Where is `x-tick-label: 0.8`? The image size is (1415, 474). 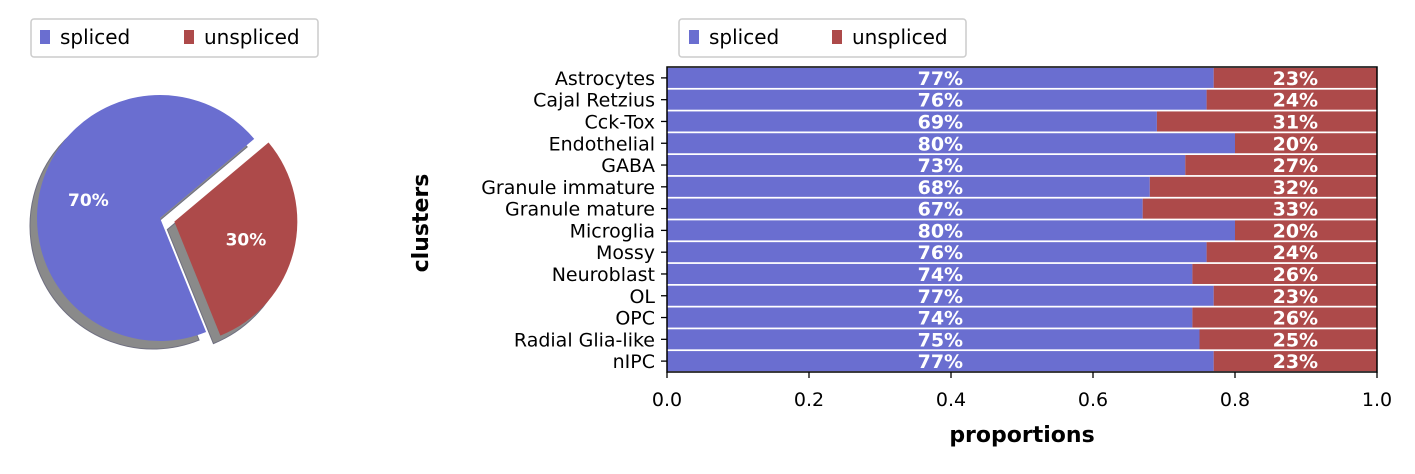 x-tick-label: 0.8 is located at coordinates (1235, 400).